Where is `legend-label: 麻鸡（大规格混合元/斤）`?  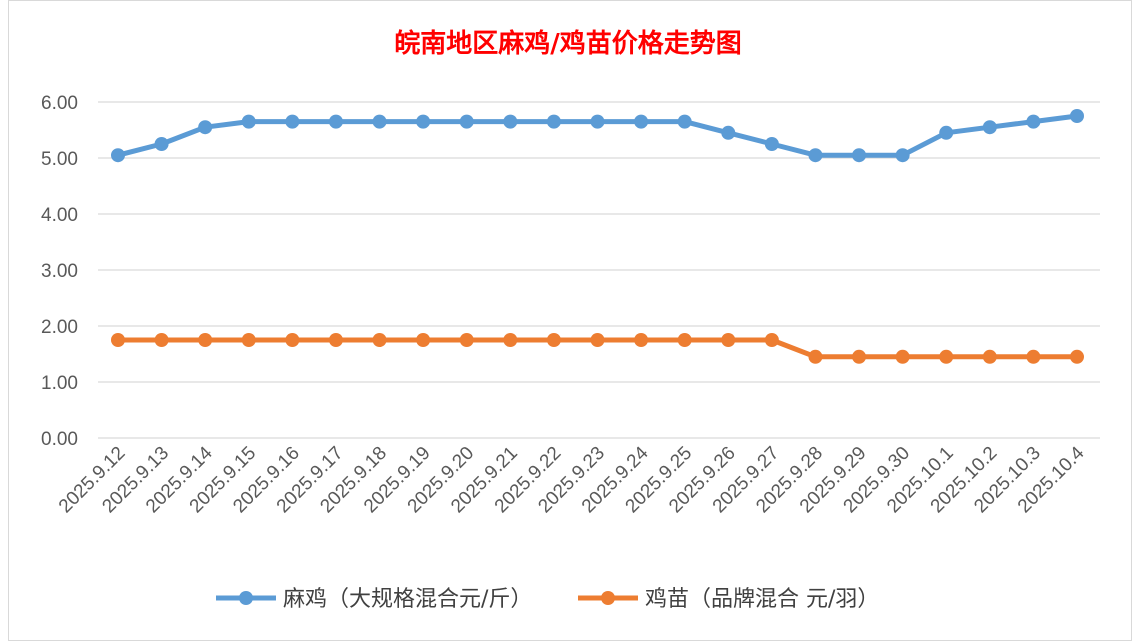 legend-label: 麻鸡（大规格混合元/斤） is located at coordinates (407, 599).